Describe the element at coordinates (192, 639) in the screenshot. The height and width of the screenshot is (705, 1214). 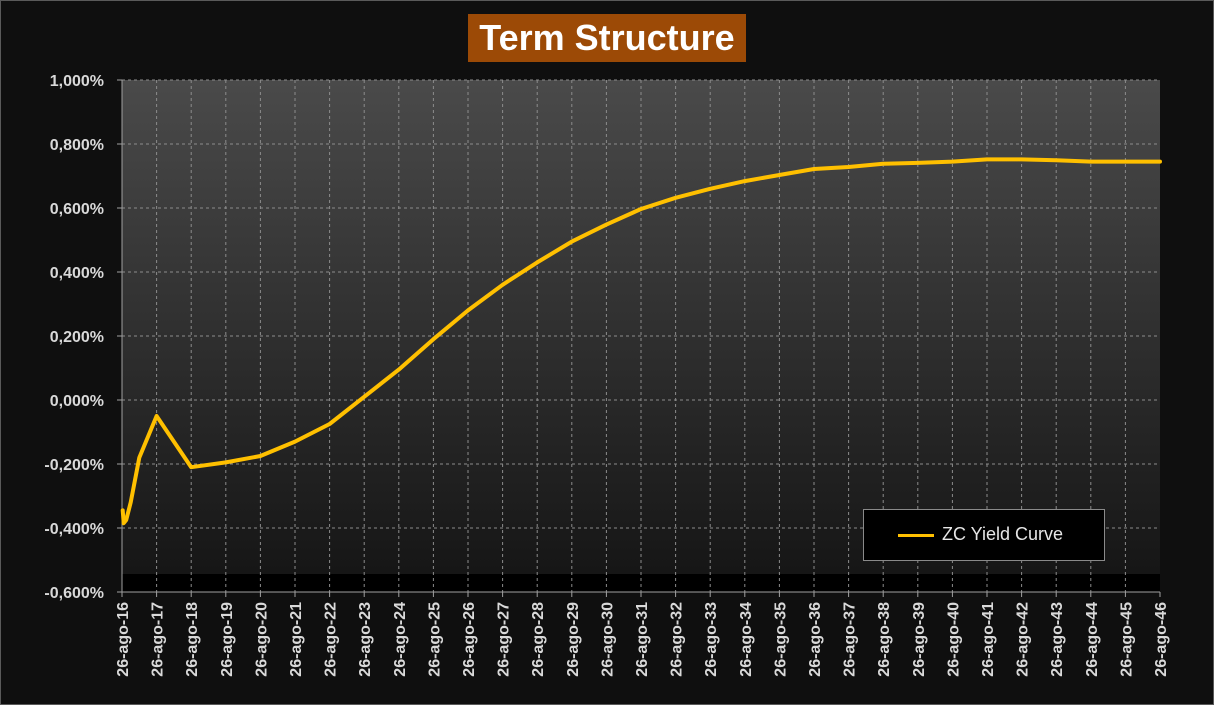
I see `x-tick-label: 26-ago-18` at that location.